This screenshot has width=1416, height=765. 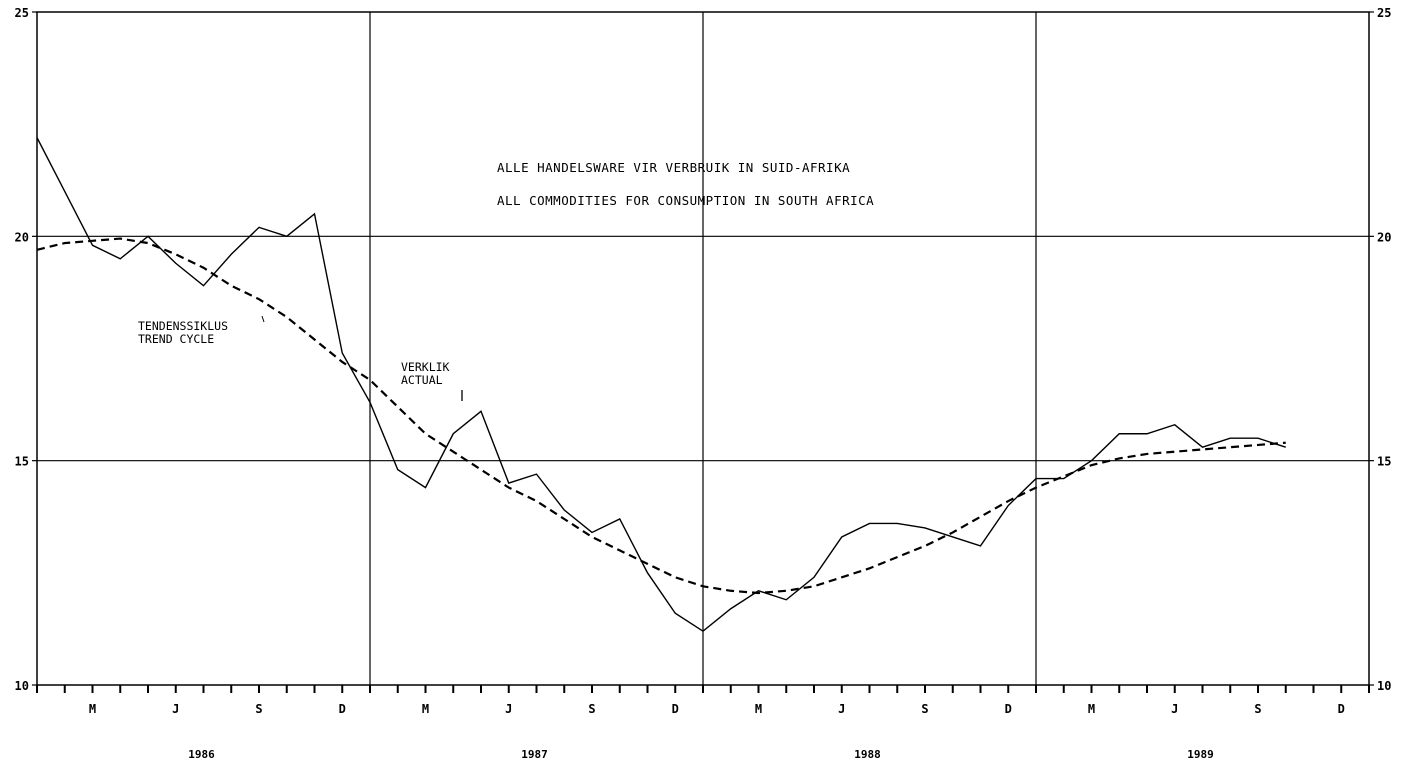 I want to click on annotation-actual: VERKLIK ACTUAL, so click(x=432, y=380).